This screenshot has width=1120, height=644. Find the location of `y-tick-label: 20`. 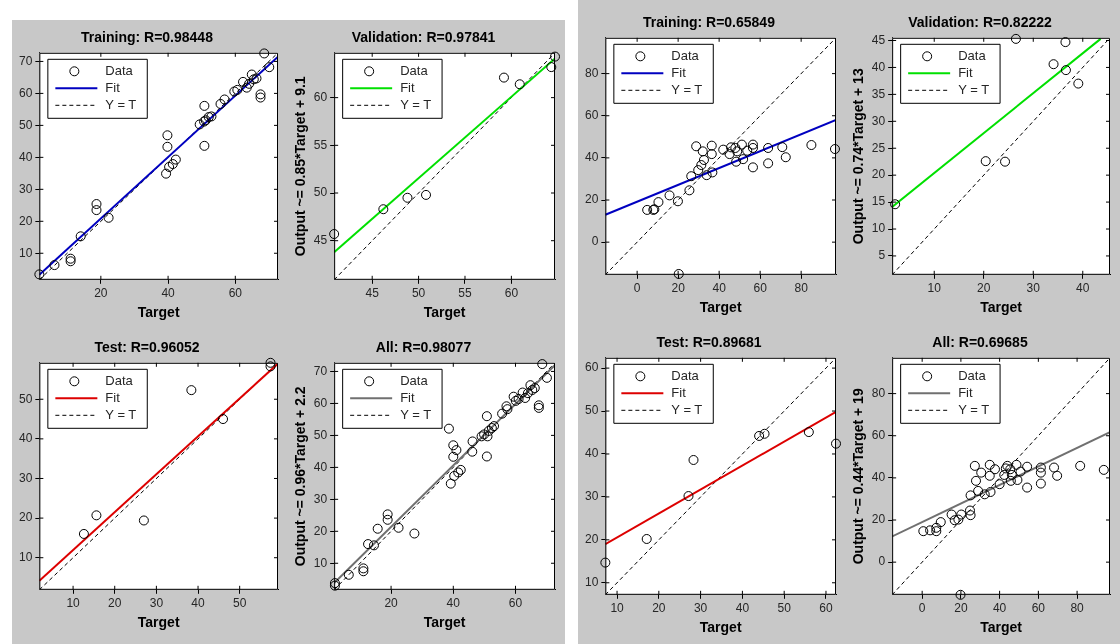

y-tick-label: 20 is located at coordinates (591, 539).